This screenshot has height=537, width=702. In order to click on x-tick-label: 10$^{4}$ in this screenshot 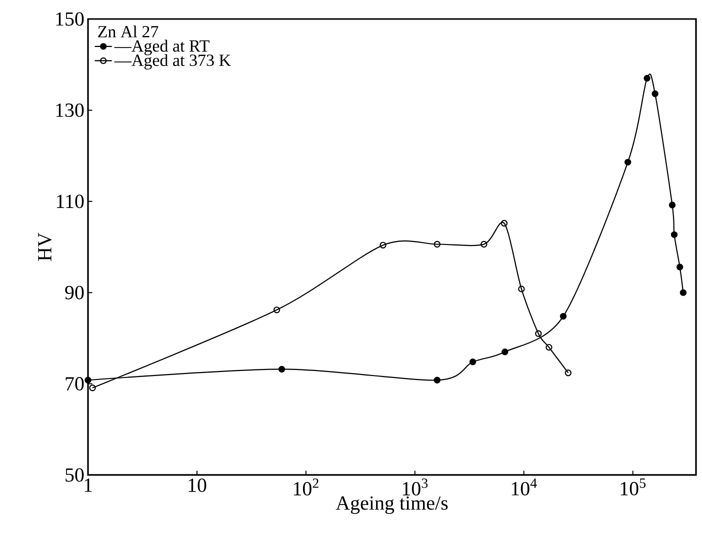, I will do `click(524, 487)`.